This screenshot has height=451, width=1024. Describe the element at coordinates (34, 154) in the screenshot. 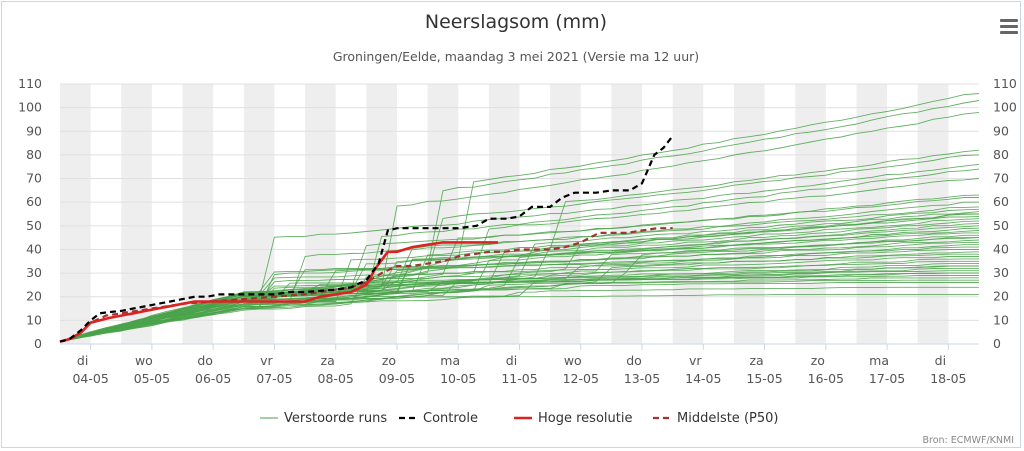

I see `y-tick-label-left: 80` at that location.